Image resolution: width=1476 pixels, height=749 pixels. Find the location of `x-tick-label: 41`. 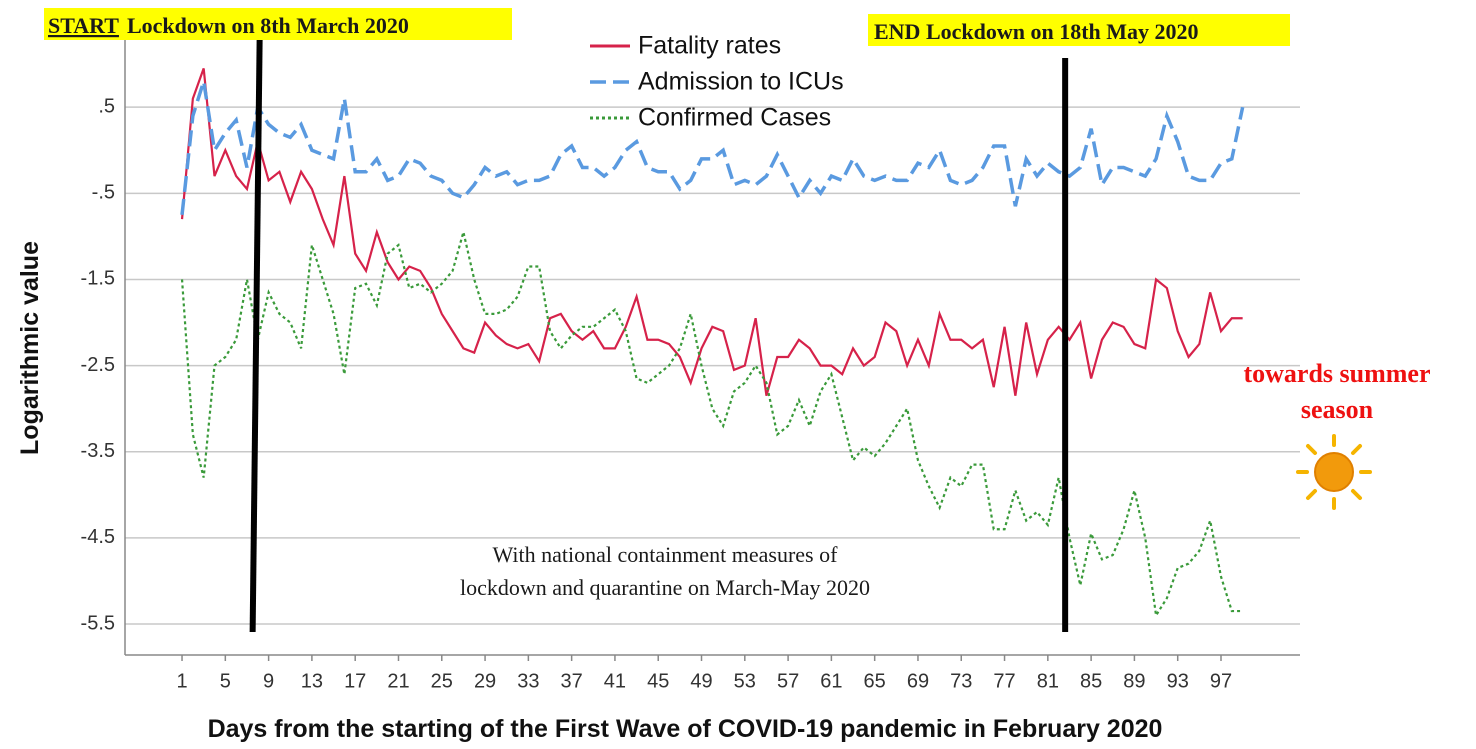

x-tick-label: 41 is located at coordinates (615, 681).